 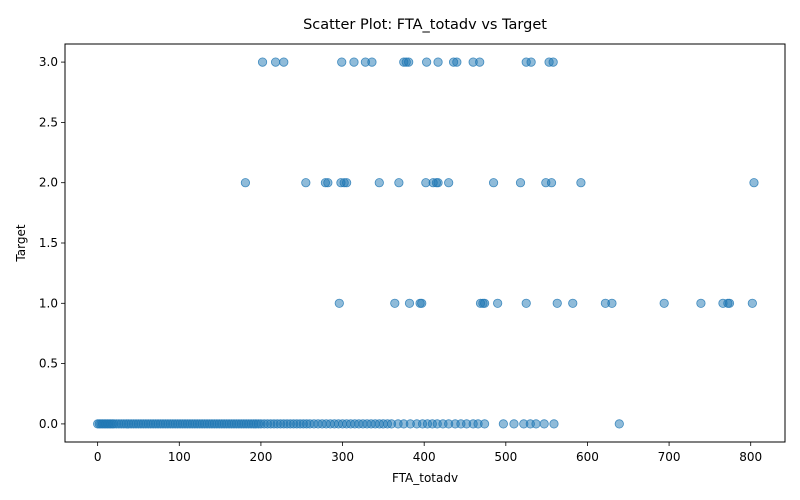 I want to click on y-axis-label: Target, so click(x=21, y=243).